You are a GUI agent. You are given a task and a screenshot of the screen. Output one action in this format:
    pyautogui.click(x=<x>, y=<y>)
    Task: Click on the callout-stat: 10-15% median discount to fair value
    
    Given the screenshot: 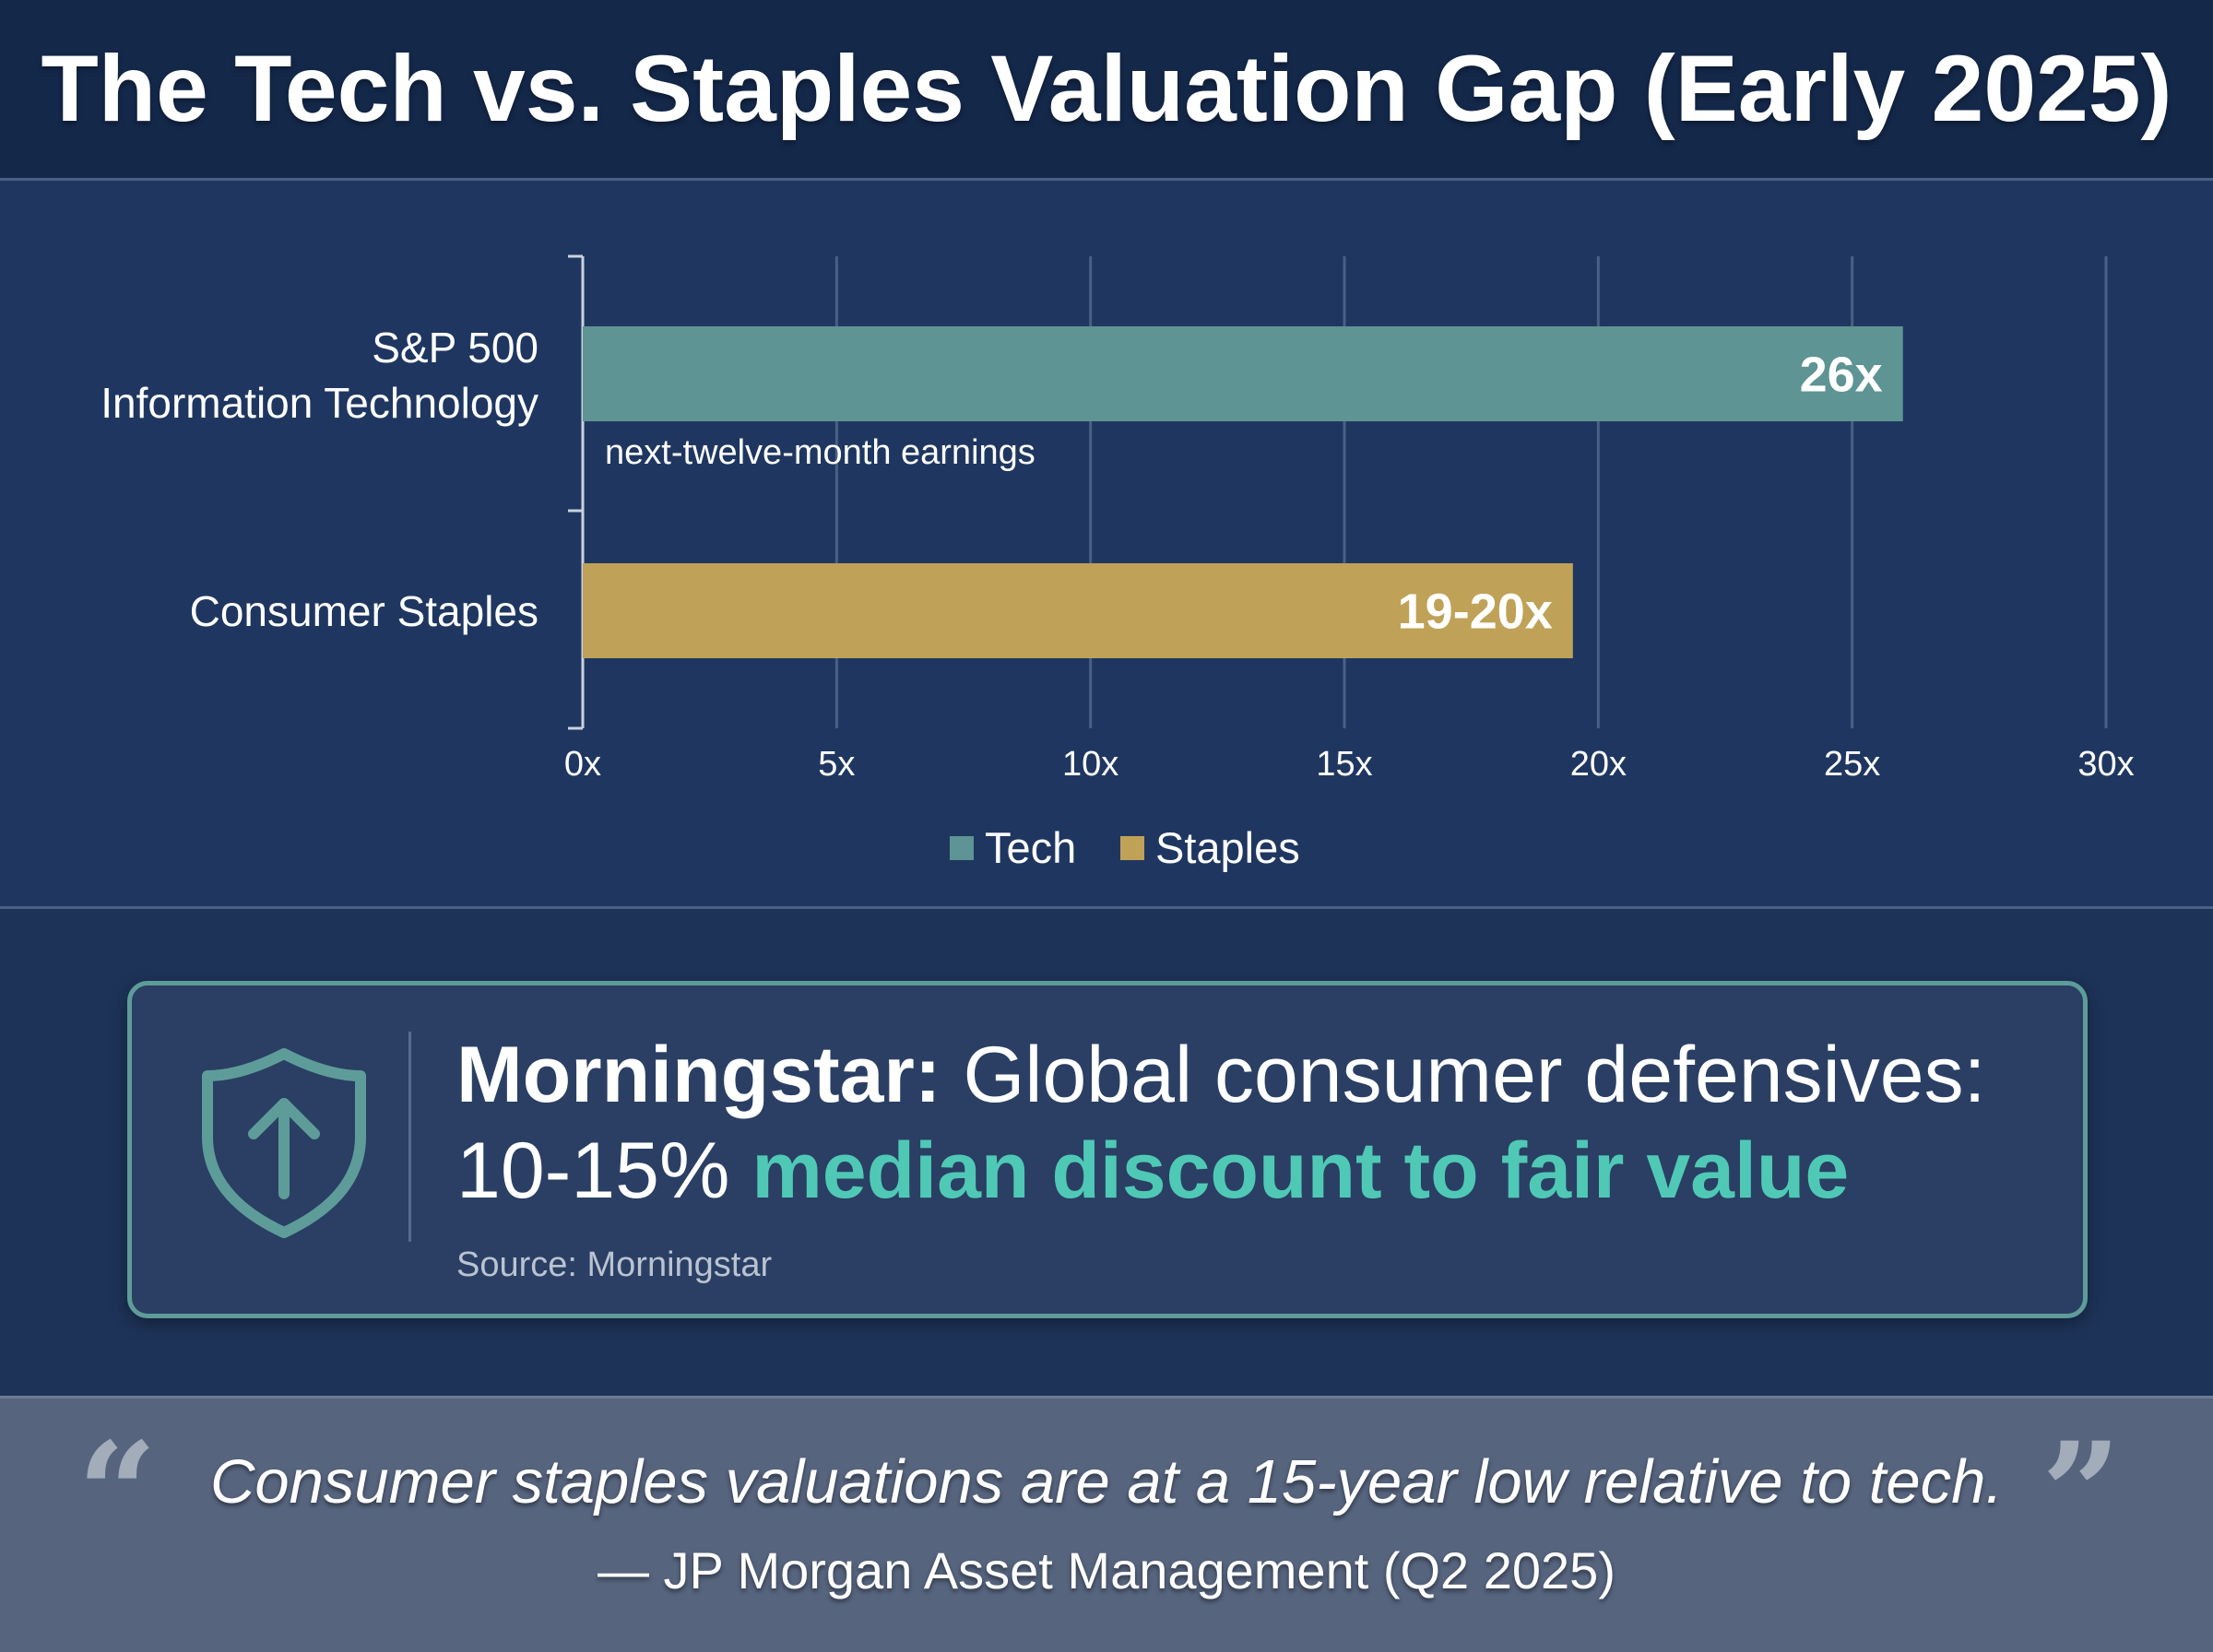 What is the action you would take?
    pyautogui.click(x=1152, y=1171)
    